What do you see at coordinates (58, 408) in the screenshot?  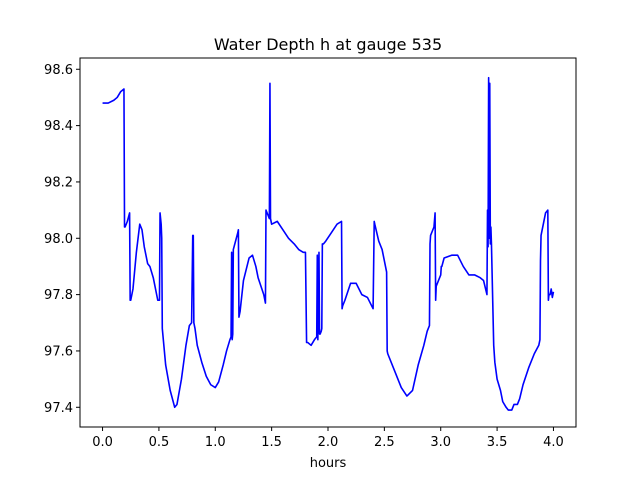 I see `y-tick-label: 97.4` at bounding box center [58, 408].